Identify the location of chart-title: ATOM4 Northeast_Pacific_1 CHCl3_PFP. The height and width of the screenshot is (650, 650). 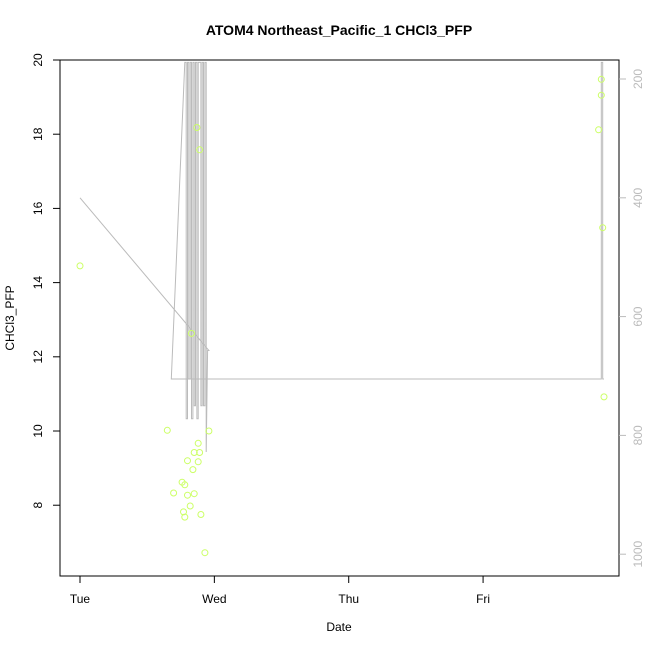
(339, 30).